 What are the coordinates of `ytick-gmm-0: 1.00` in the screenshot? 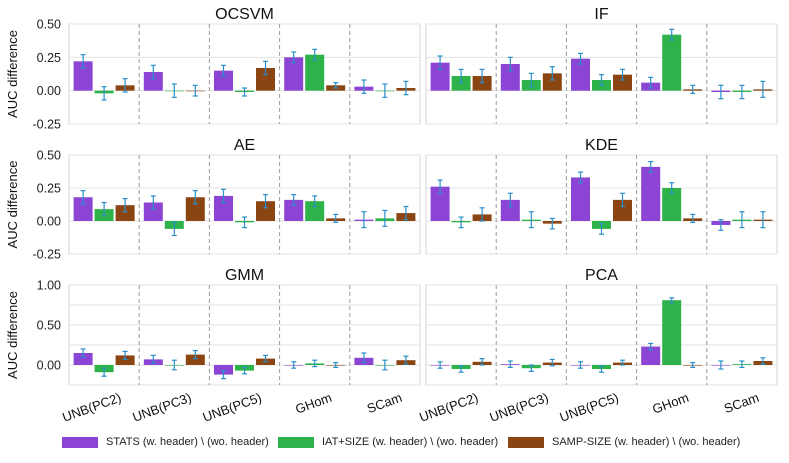 It's located at (49, 286).